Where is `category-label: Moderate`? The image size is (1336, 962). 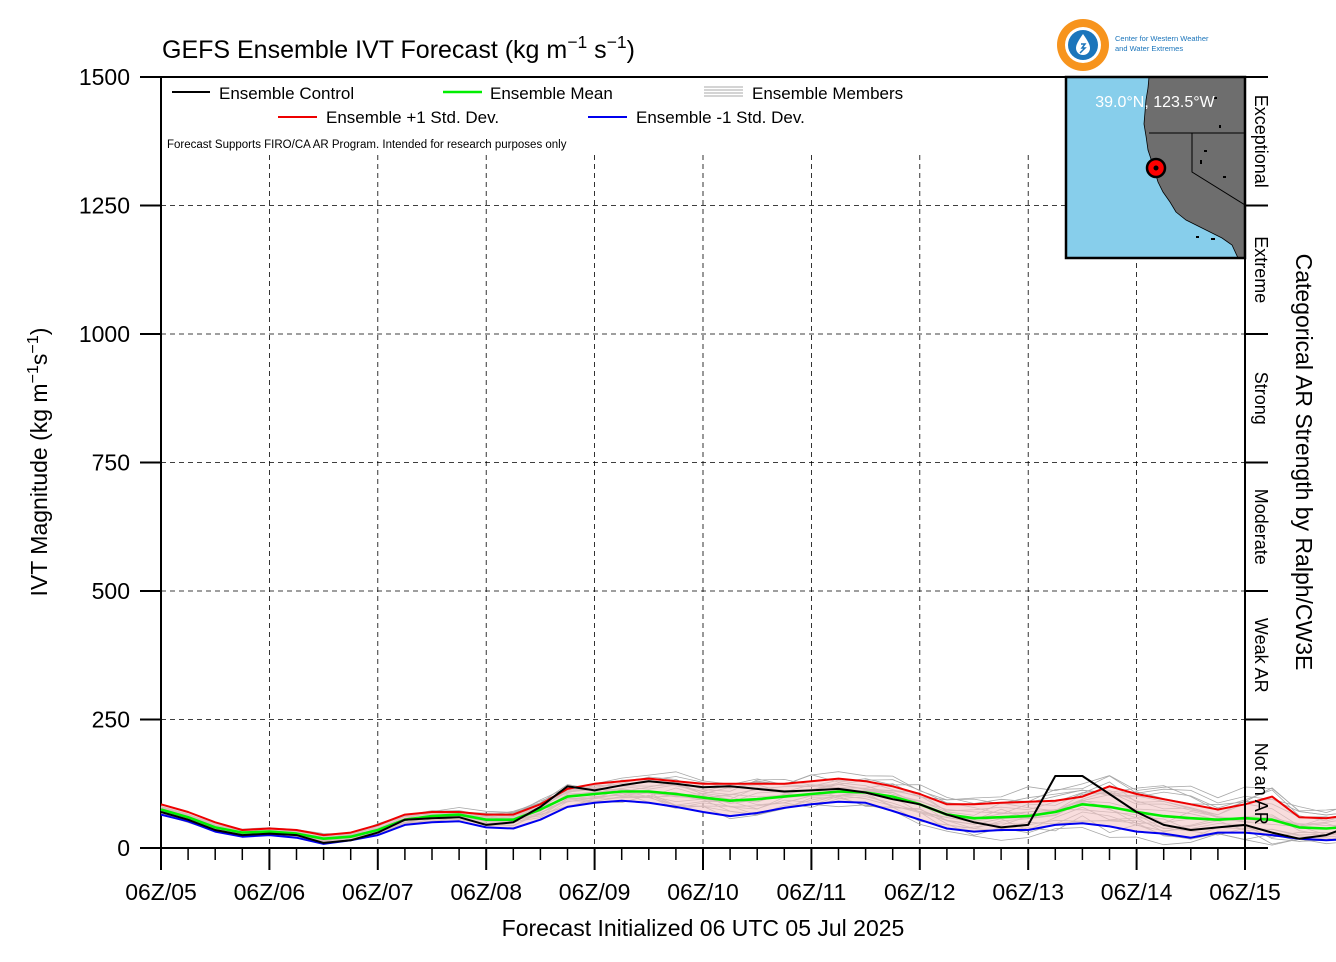
category-label: Moderate is located at coordinates (1261, 527).